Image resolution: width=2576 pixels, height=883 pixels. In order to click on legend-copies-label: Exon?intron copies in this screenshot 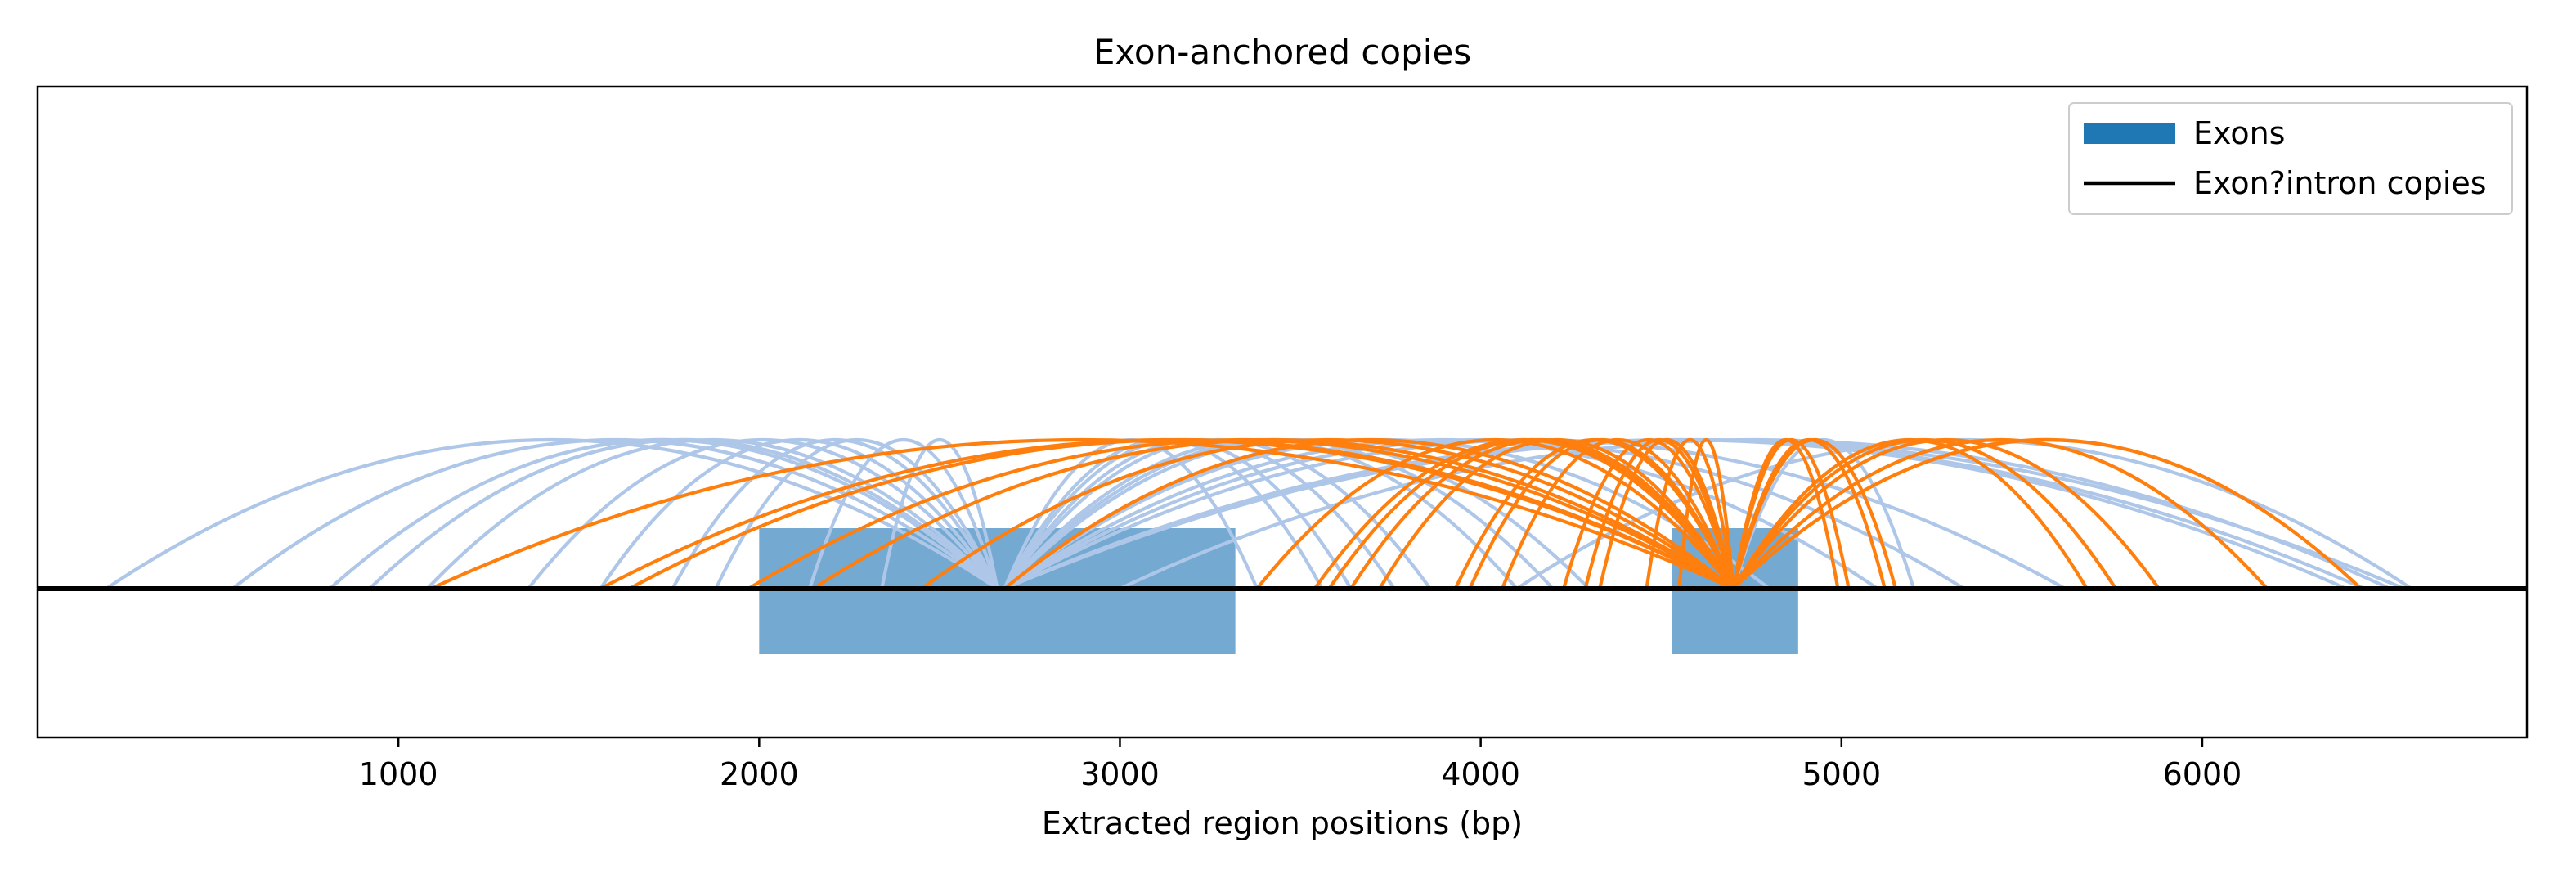, I will do `click(2340, 183)`.